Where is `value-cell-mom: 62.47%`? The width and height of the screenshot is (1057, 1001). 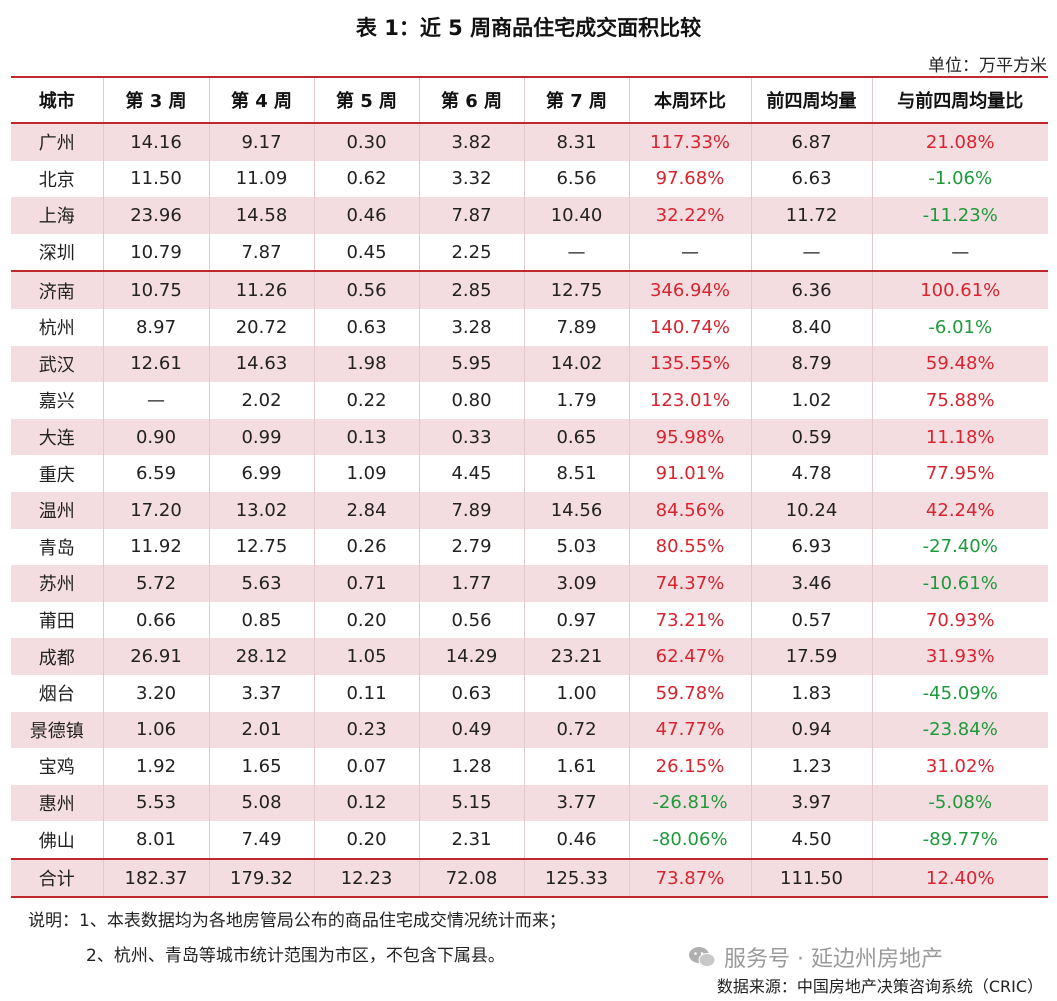 value-cell-mom: 62.47% is located at coordinates (689, 656).